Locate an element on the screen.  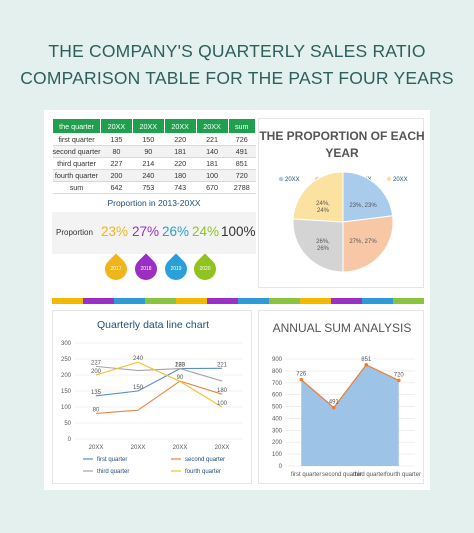
line-data-label: 80 is located at coordinates (96, 410).